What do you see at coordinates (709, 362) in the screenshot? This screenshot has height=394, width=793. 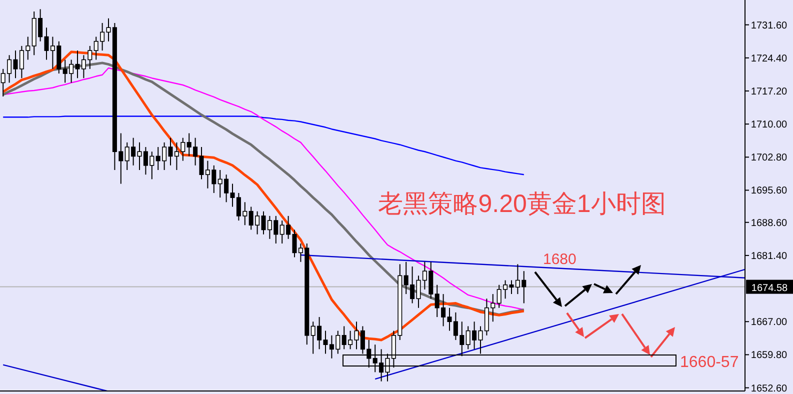 I see `text: 1660-57` at bounding box center [709, 362].